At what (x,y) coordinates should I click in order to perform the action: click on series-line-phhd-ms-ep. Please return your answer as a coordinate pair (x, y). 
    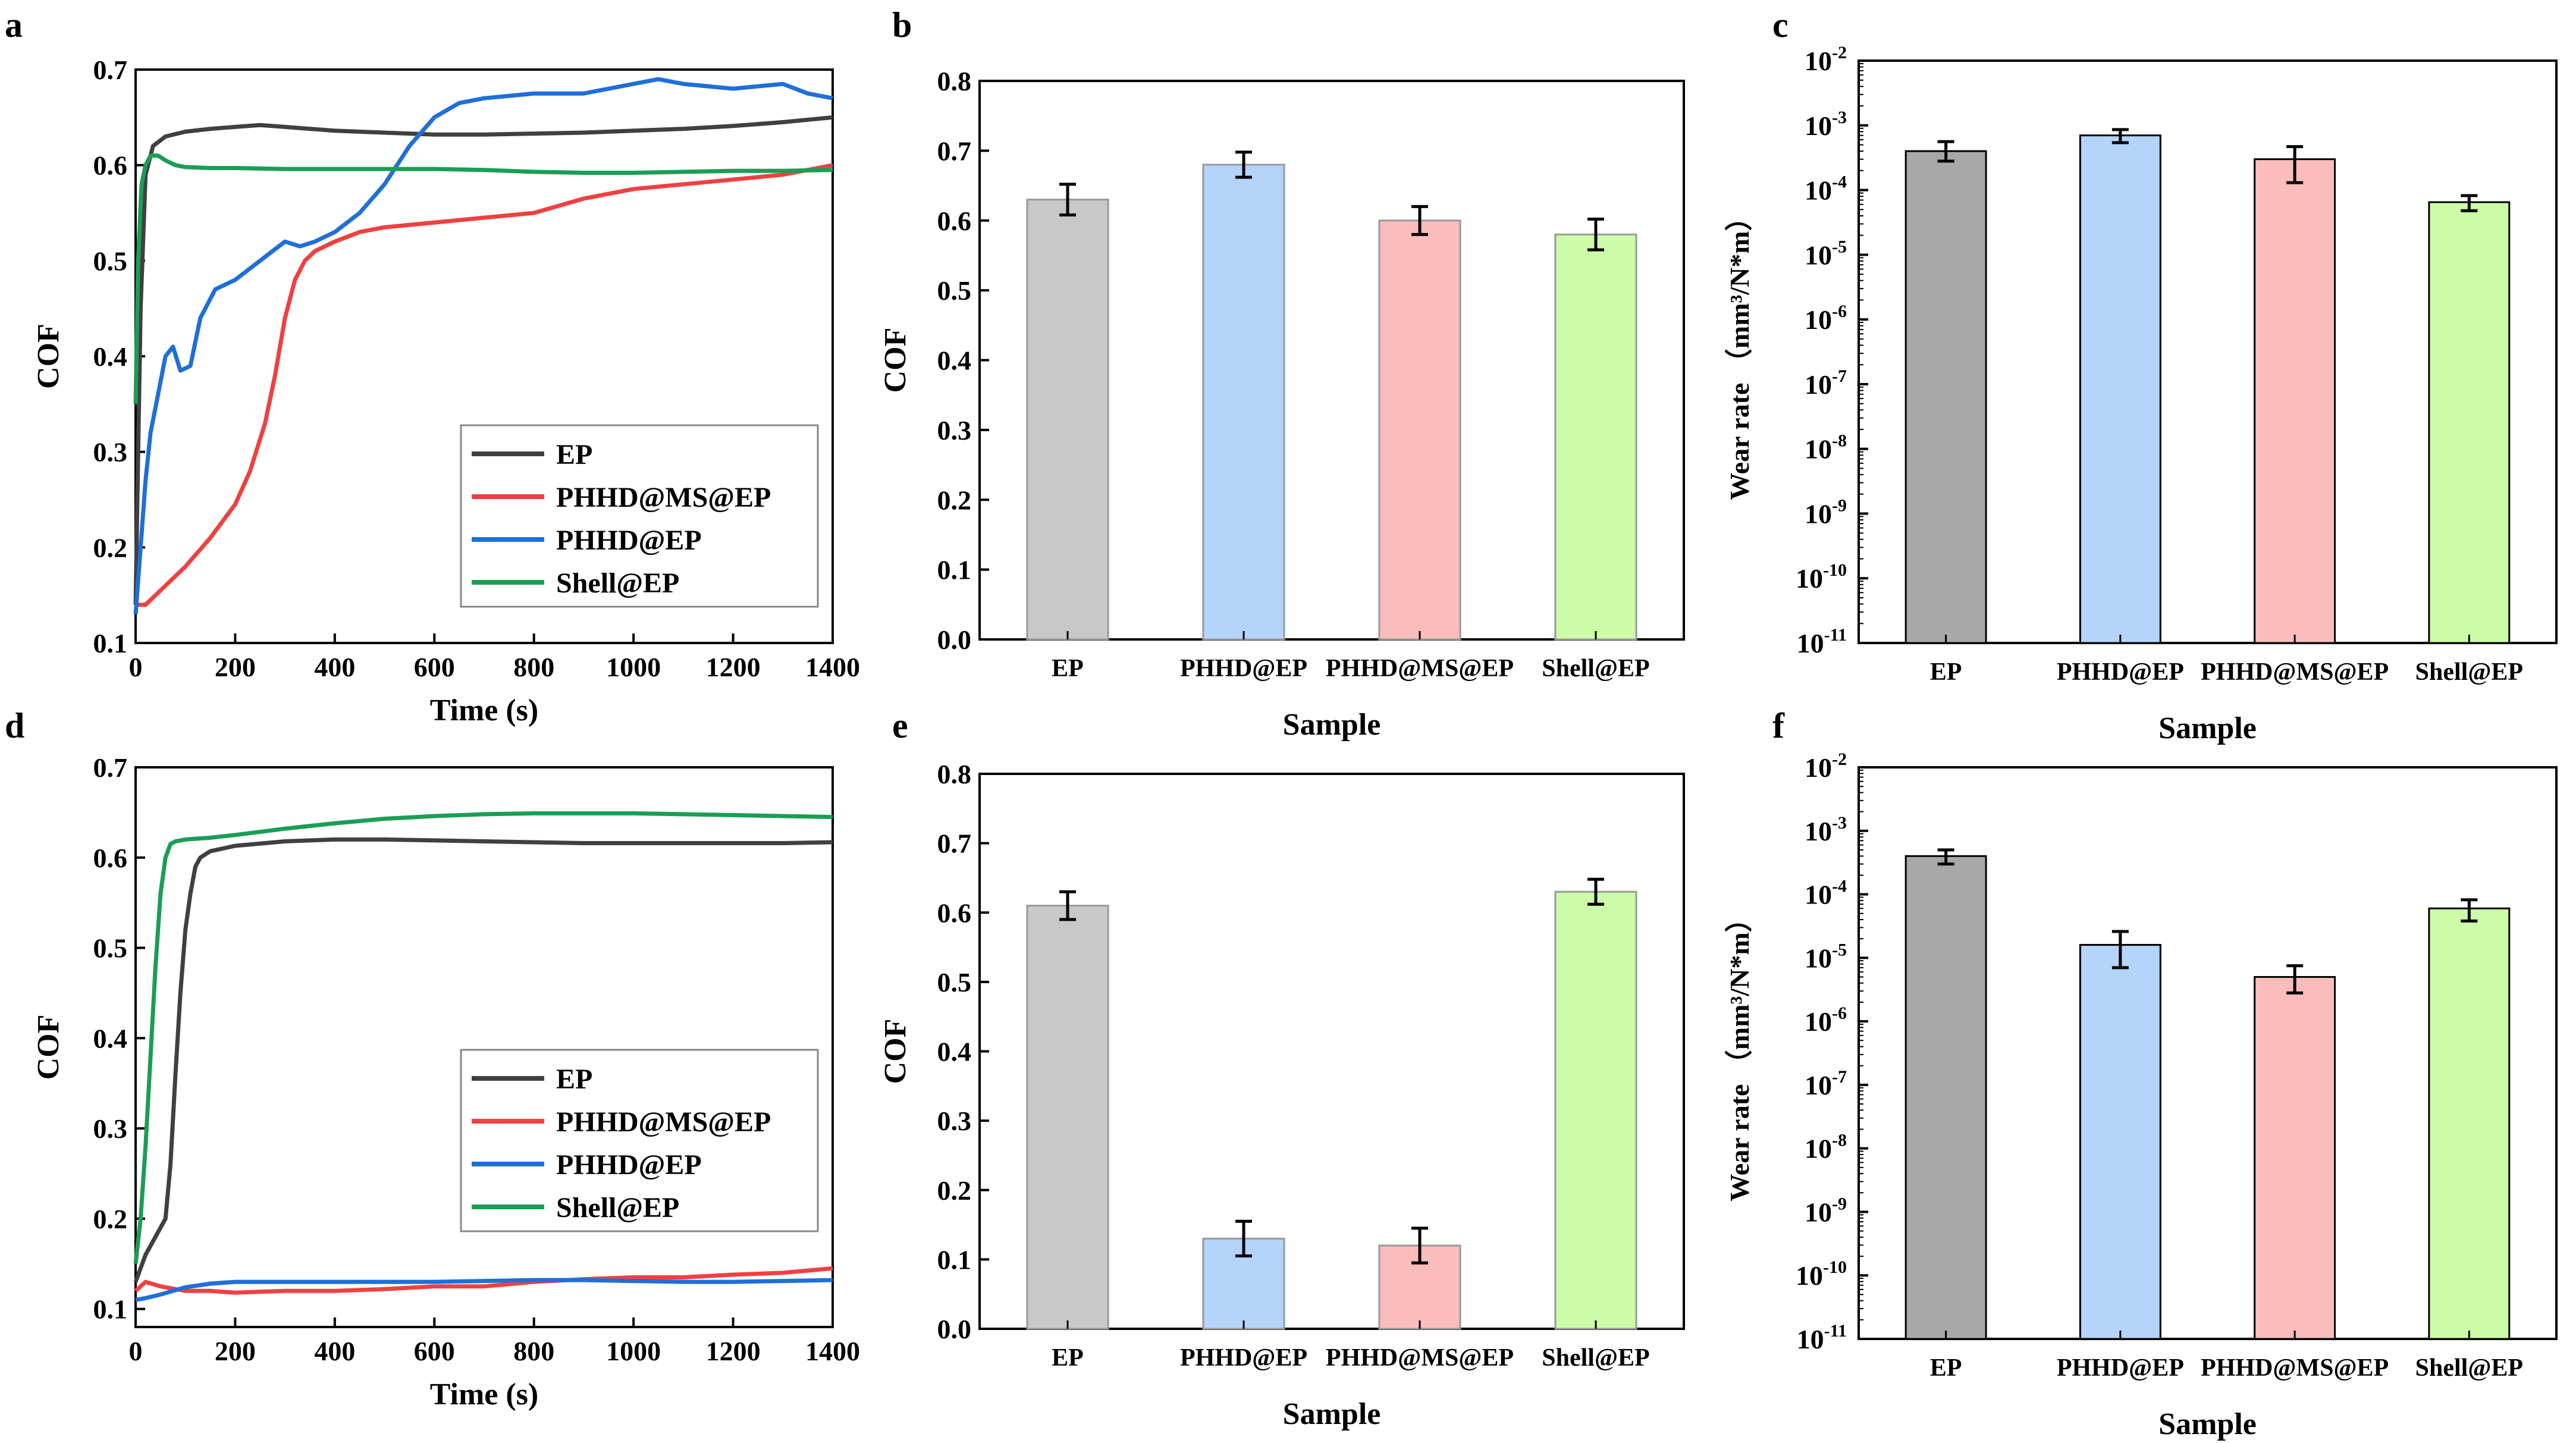
    Looking at the image, I should click on (484, 385).